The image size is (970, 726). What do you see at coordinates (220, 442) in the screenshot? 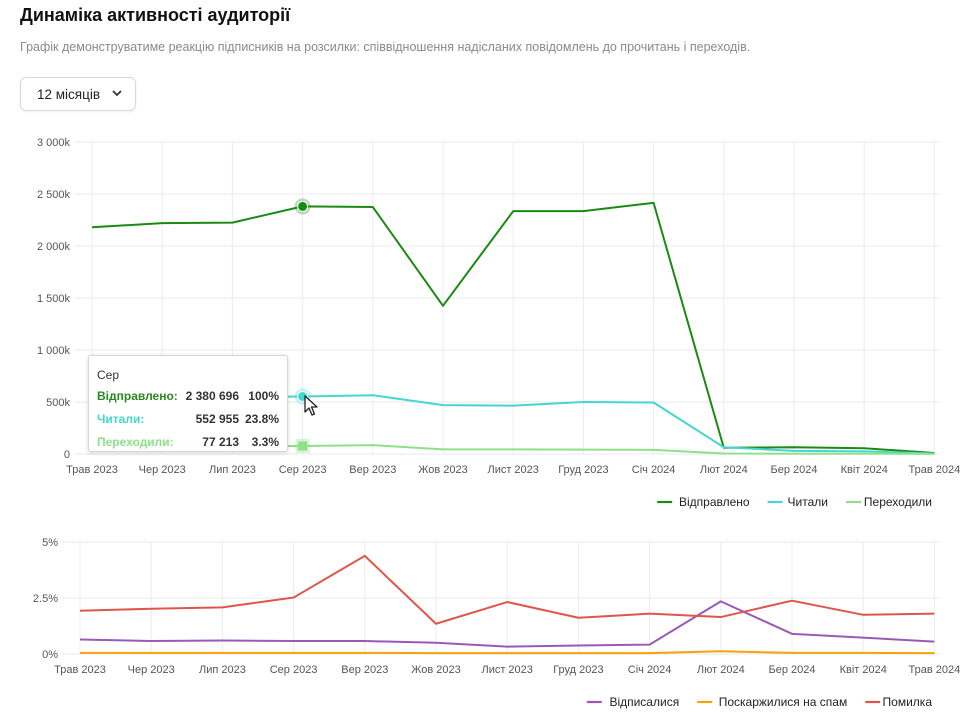
I see `tooltip-value-clicked: 77 213` at bounding box center [220, 442].